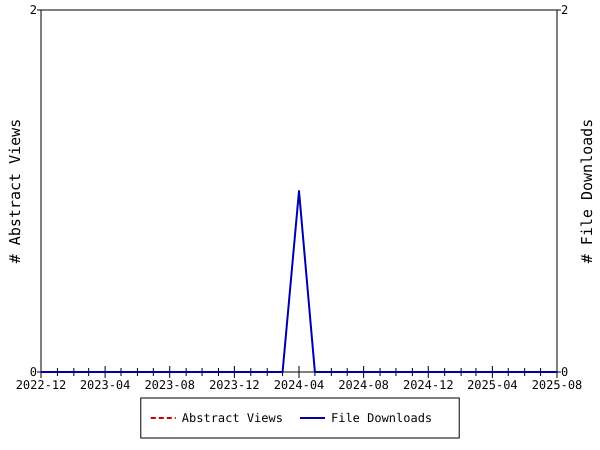 This screenshot has width=600, height=450. Describe the element at coordinates (564, 372) in the screenshot. I see `y2-tick-label: 0` at that location.